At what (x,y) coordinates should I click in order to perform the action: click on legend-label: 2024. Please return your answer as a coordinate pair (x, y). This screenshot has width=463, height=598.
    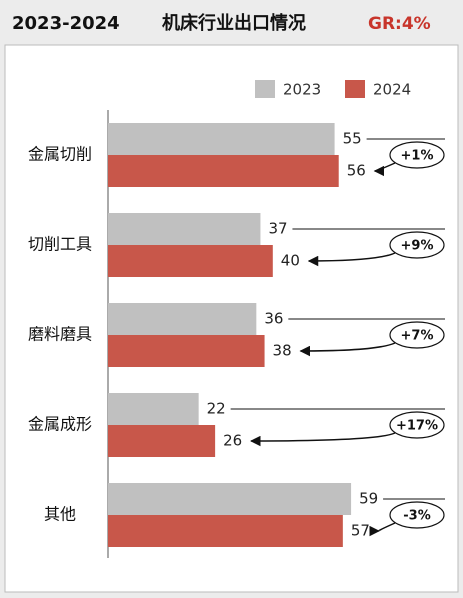
    Looking at the image, I should click on (392, 90).